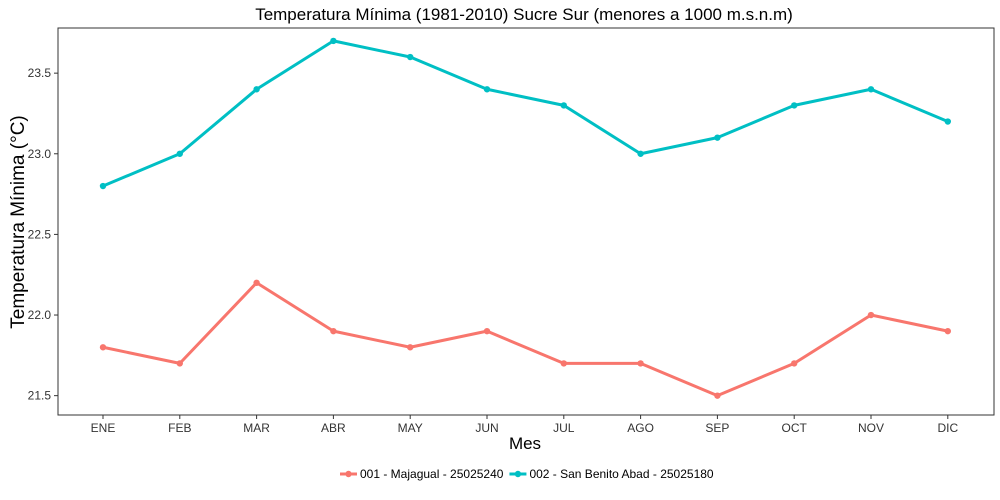 The image size is (1000, 500). Describe the element at coordinates (871, 428) in the screenshot. I see `x-tick-label: NOV` at that location.